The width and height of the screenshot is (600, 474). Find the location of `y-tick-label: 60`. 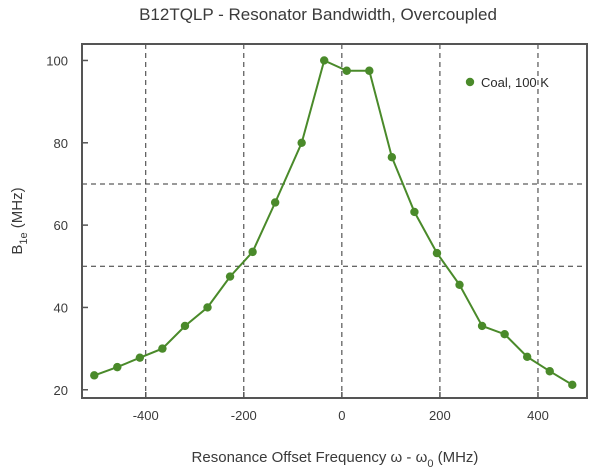

y-tick-label: 60 is located at coordinates (61, 225).